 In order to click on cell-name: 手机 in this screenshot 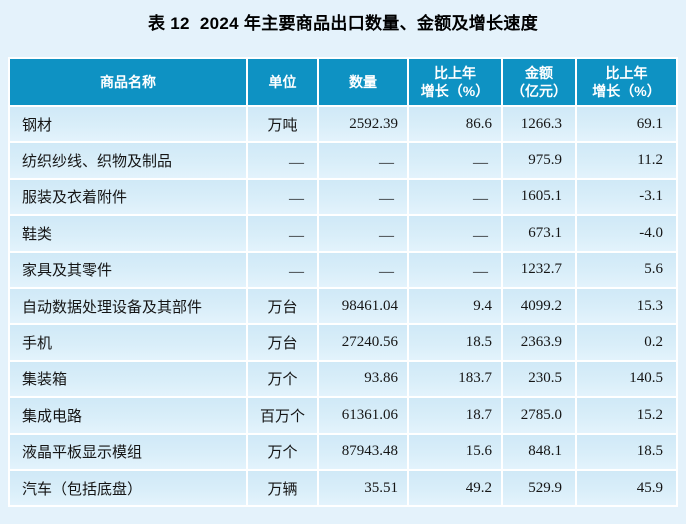, I will do `click(129, 341)`.